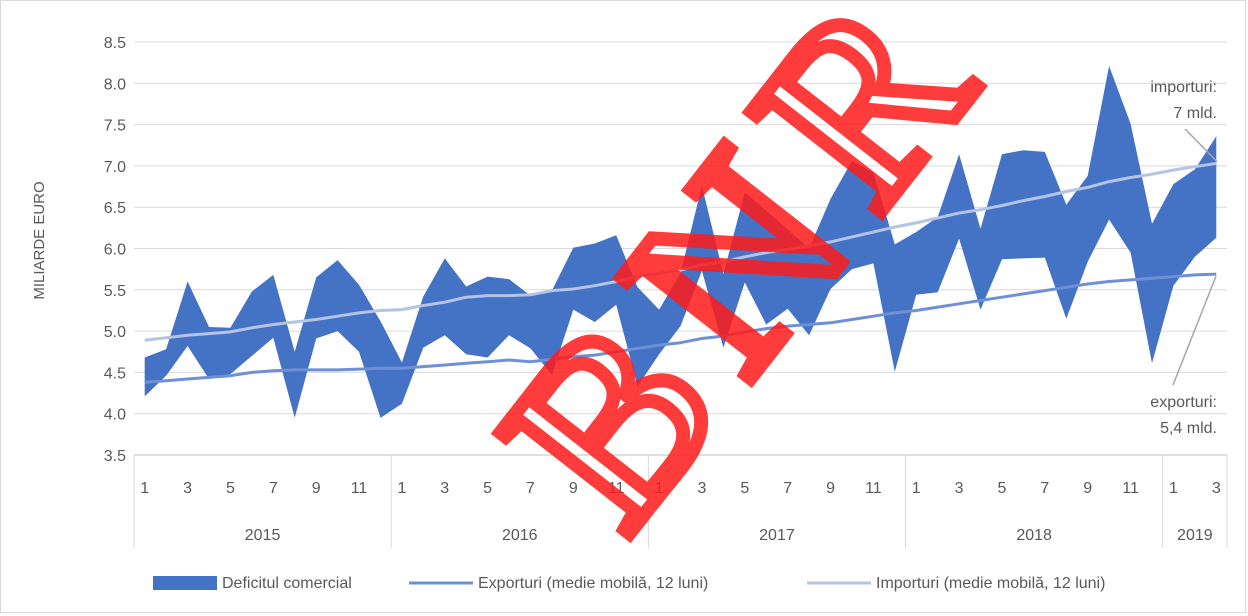 This screenshot has height=616, width=1248. I want to click on y-tick-label: 4.0, so click(115, 415).